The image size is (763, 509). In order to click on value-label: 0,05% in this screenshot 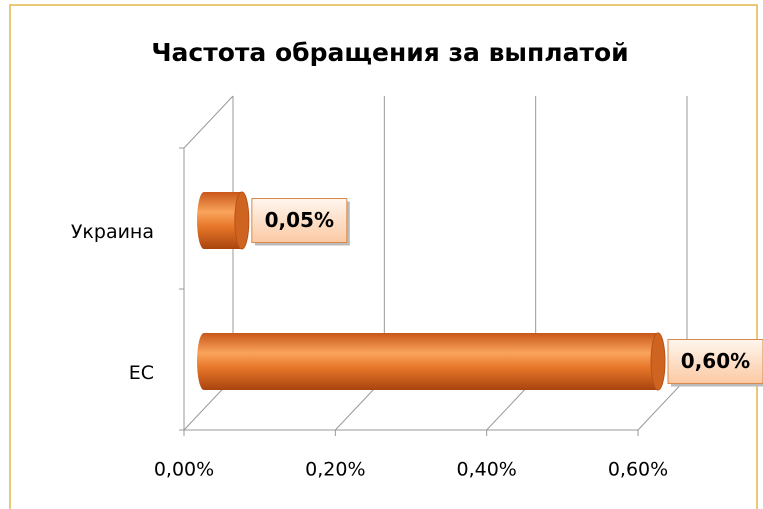, I will do `click(299, 220)`.